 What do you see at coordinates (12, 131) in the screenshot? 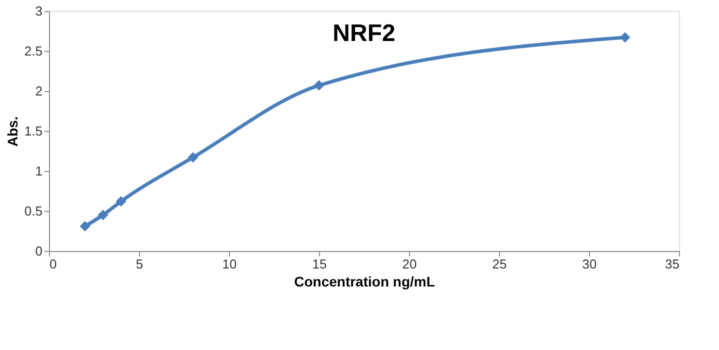
I see `y-axis-title: Abs.` at bounding box center [12, 131].